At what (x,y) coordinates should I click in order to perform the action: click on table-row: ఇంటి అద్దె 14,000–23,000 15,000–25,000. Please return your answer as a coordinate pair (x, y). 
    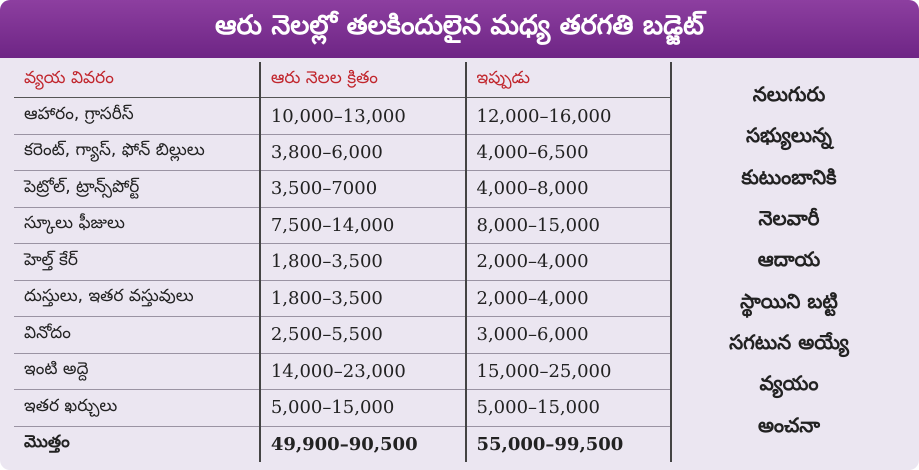
    Looking at the image, I should click on (342, 372).